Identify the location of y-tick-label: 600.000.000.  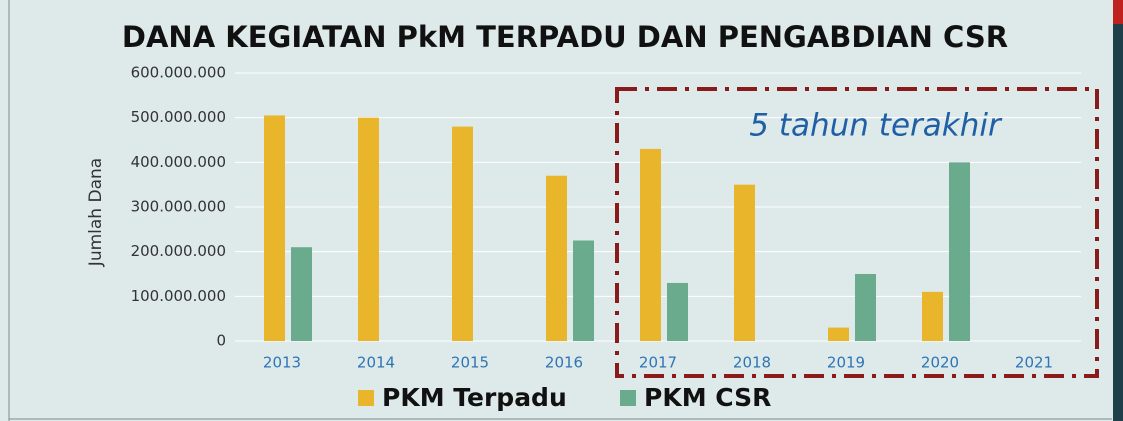
(178, 73).